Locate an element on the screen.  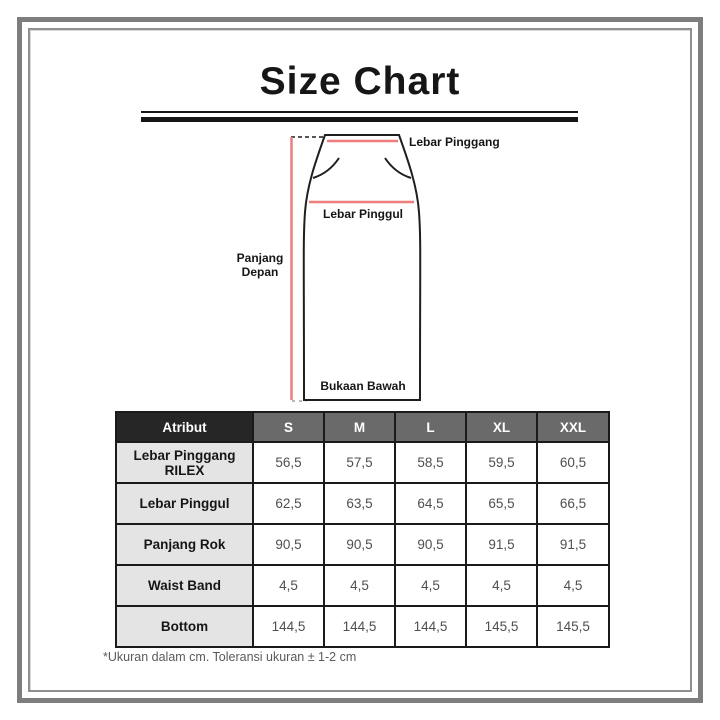
table-cell: 59,5 is located at coordinates (501, 462).